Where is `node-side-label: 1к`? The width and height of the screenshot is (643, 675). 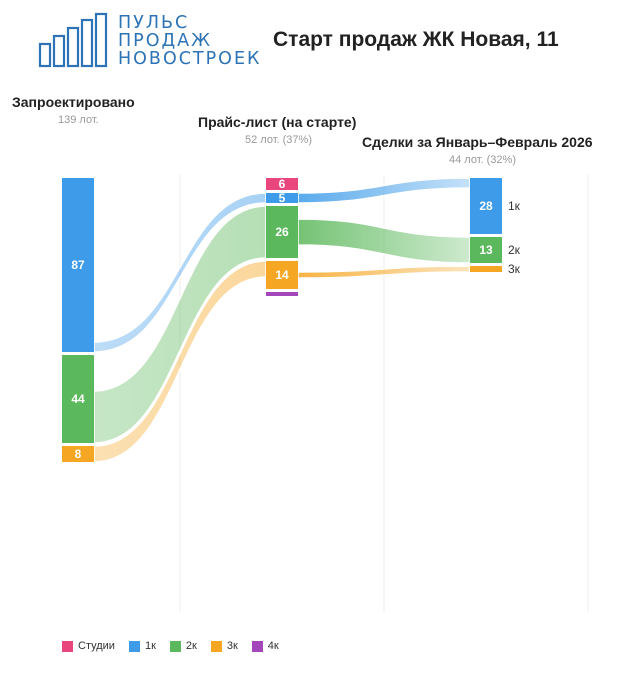 node-side-label: 1к is located at coordinates (514, 206).